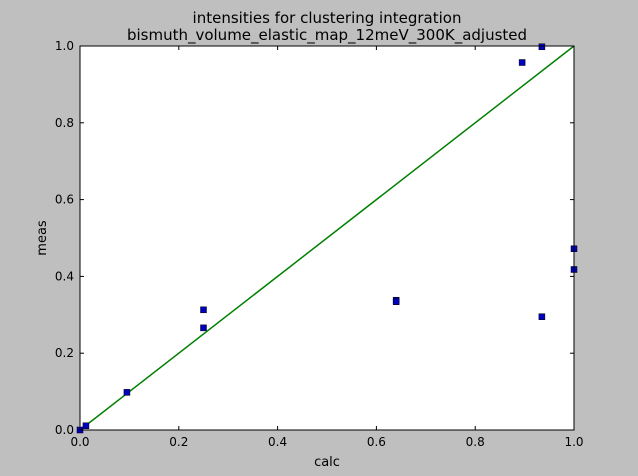 The image size is (638, 476). What do you see at coordinates (42, 238) in the screenshot?
I see `y-axis-label: meas` at bounding box center [42, 238].